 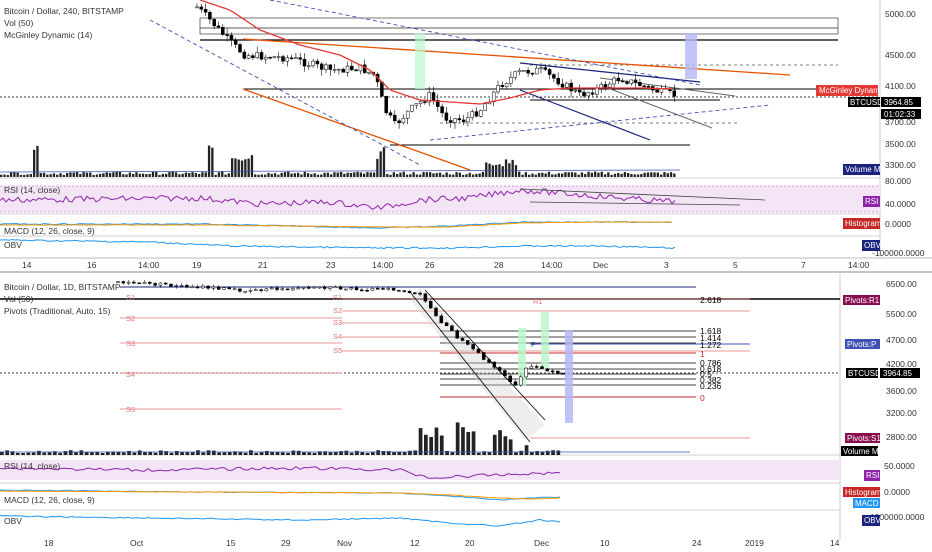 I want to click on projection-box-blue, so click(x=691, y=56).